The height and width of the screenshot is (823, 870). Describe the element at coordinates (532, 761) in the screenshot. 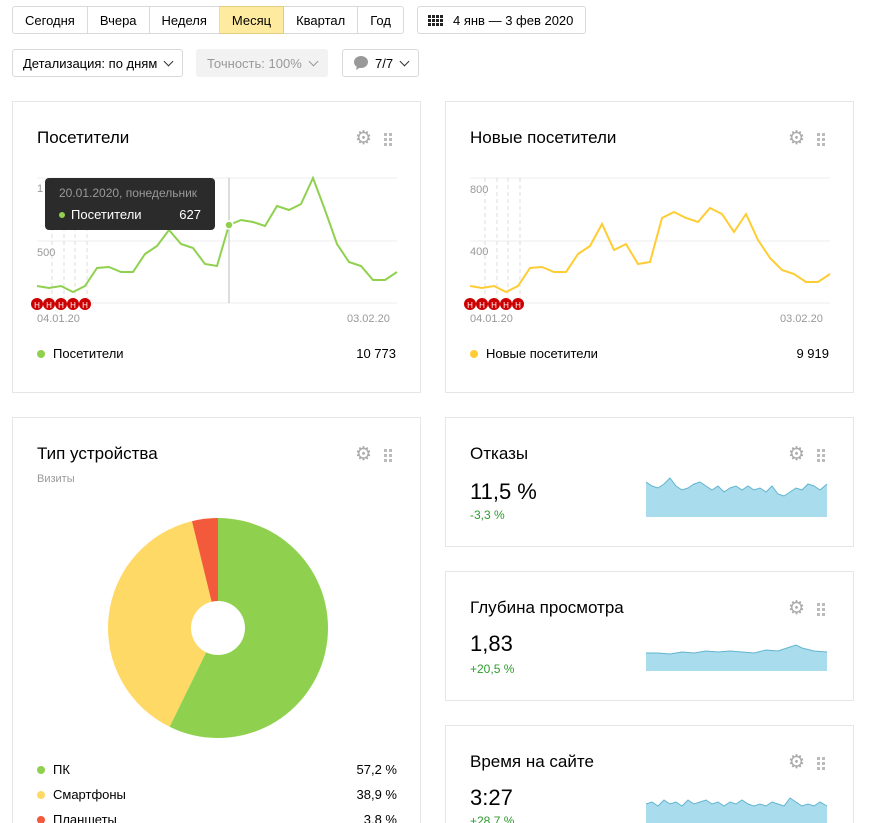

I see `card-title: Время на сайте` at that location.